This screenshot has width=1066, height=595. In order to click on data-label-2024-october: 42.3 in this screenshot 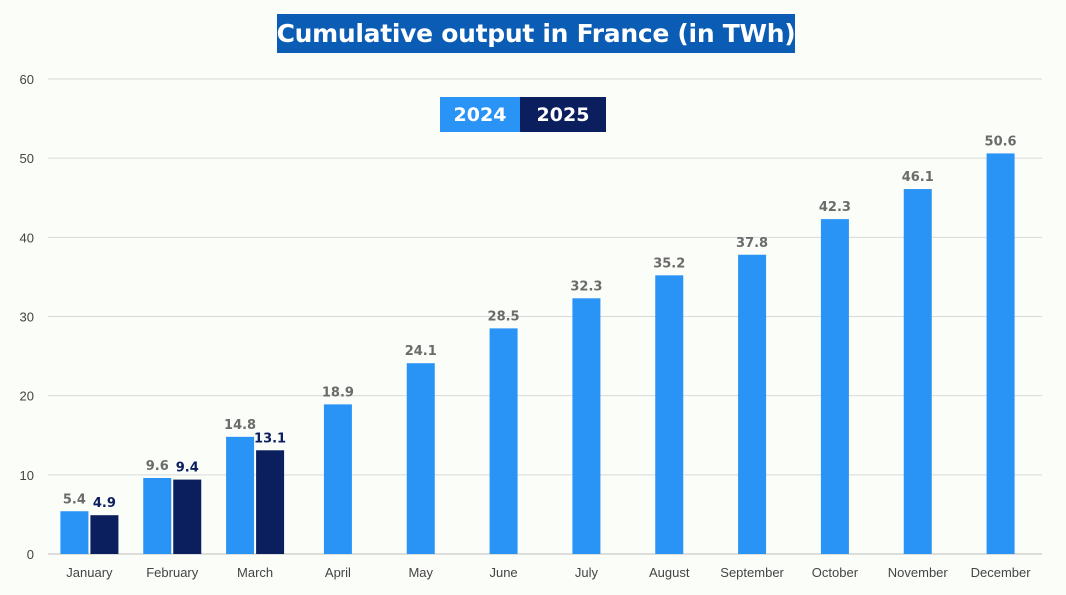, I will do `click(835, 207)`.